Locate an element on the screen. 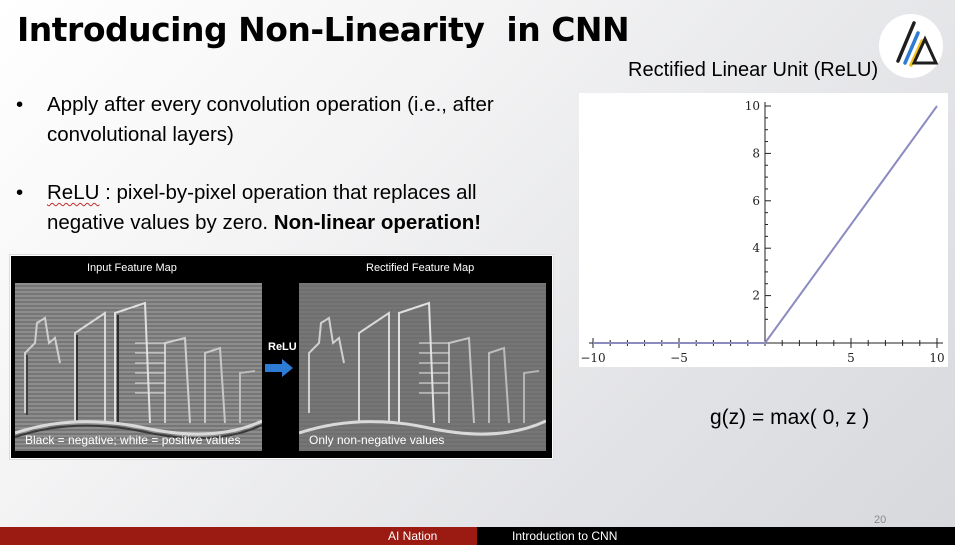 This screenshot has width=955, height=545. y-tick-label: 6 is located at coordinates (756, 201).